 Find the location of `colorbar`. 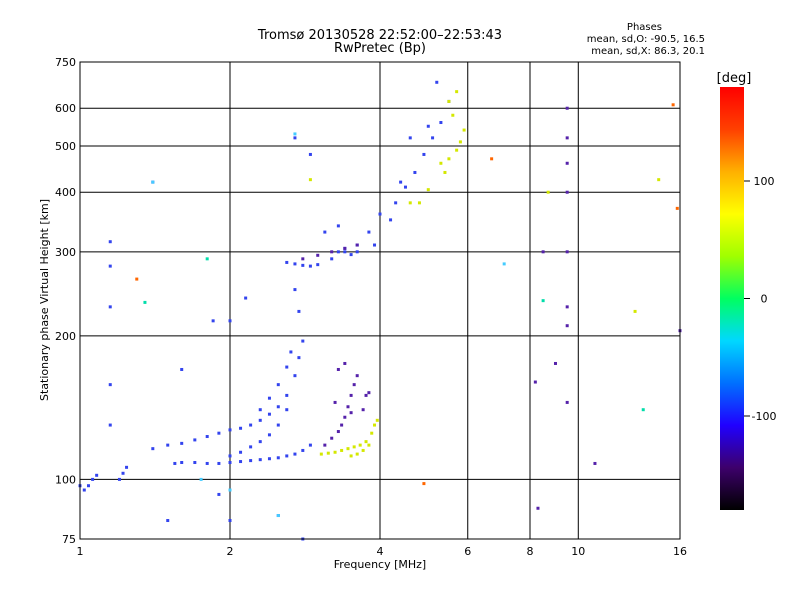

colorbar is located at coordinates (732, 298).